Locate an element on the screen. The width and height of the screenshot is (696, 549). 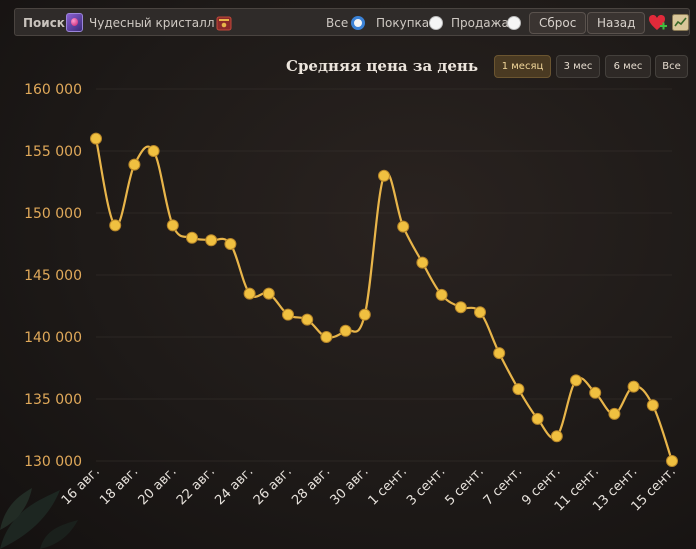
reset-button: Сброс is located at coordinates (558, 23).